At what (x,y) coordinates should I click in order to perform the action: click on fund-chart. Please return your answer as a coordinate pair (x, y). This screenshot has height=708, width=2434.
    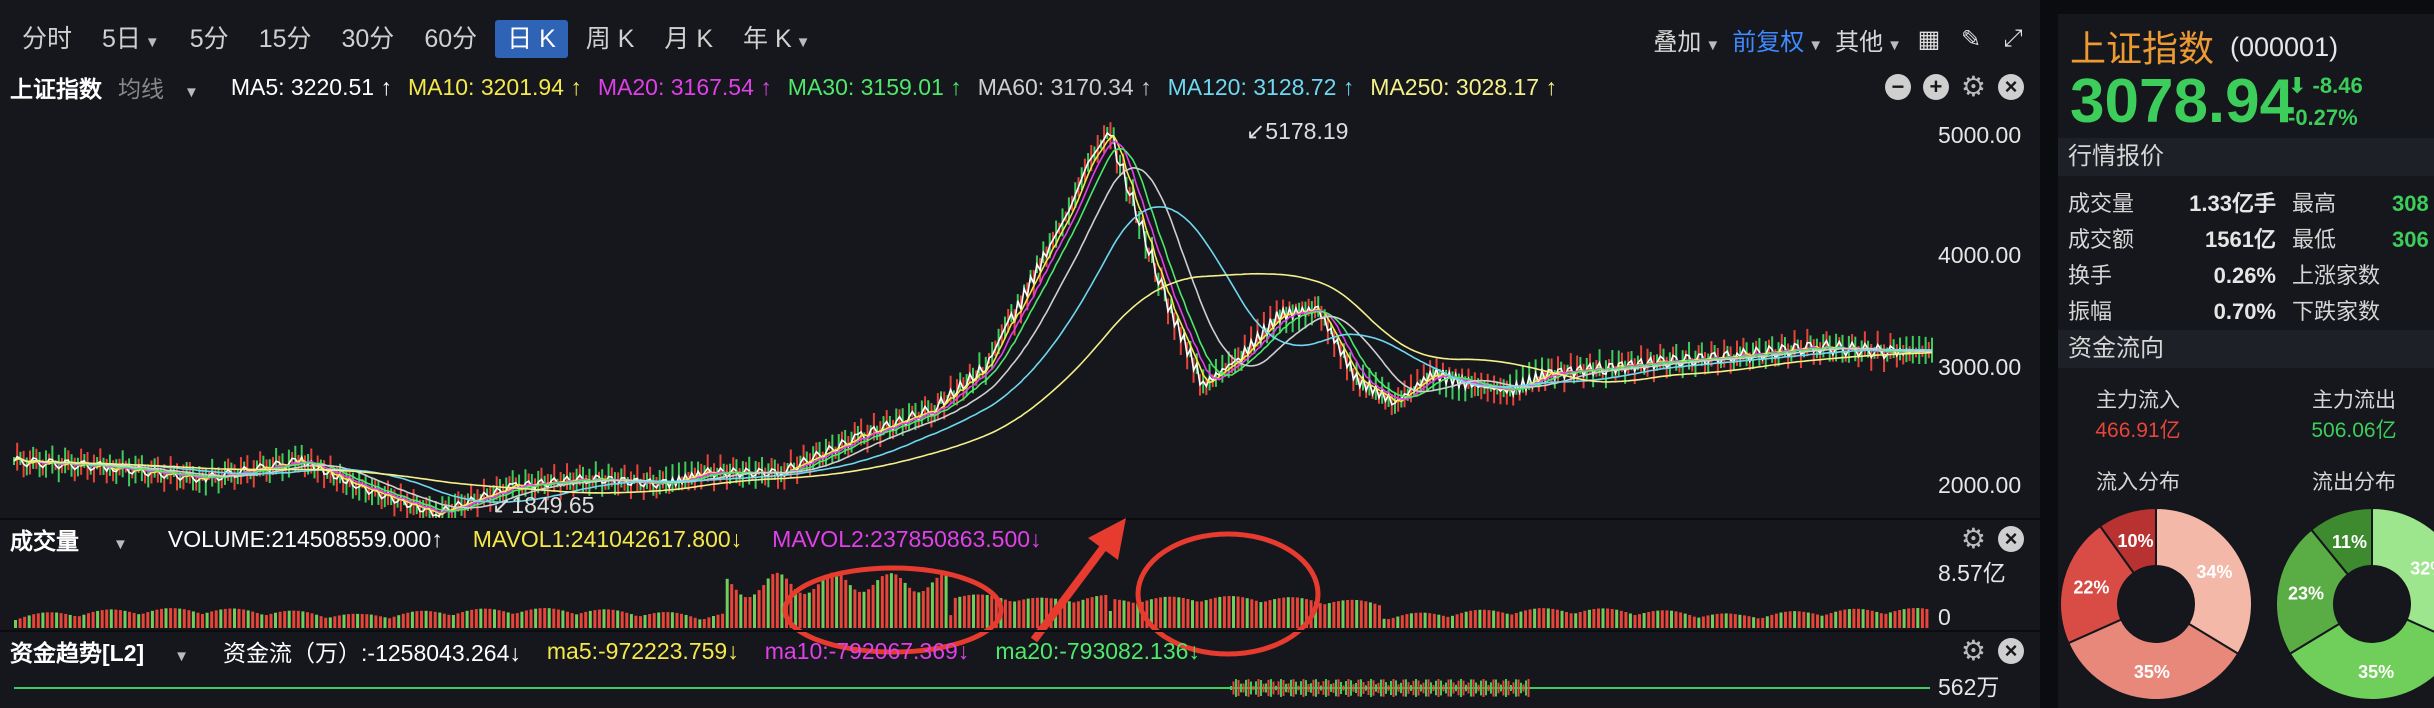
    Looking at the image, I should click on (1020, 690).